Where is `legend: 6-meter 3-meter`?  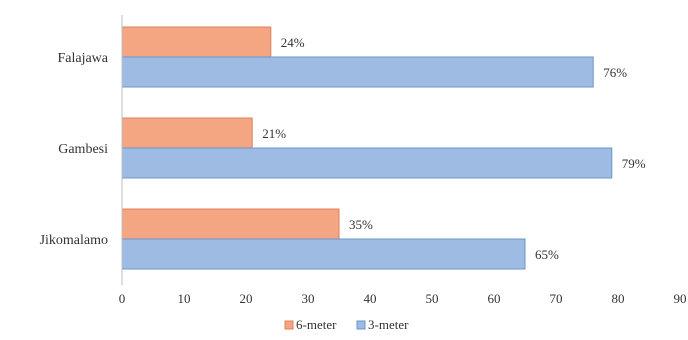 legend: 6-meter 3-meter is located at coordinates (346, 324).